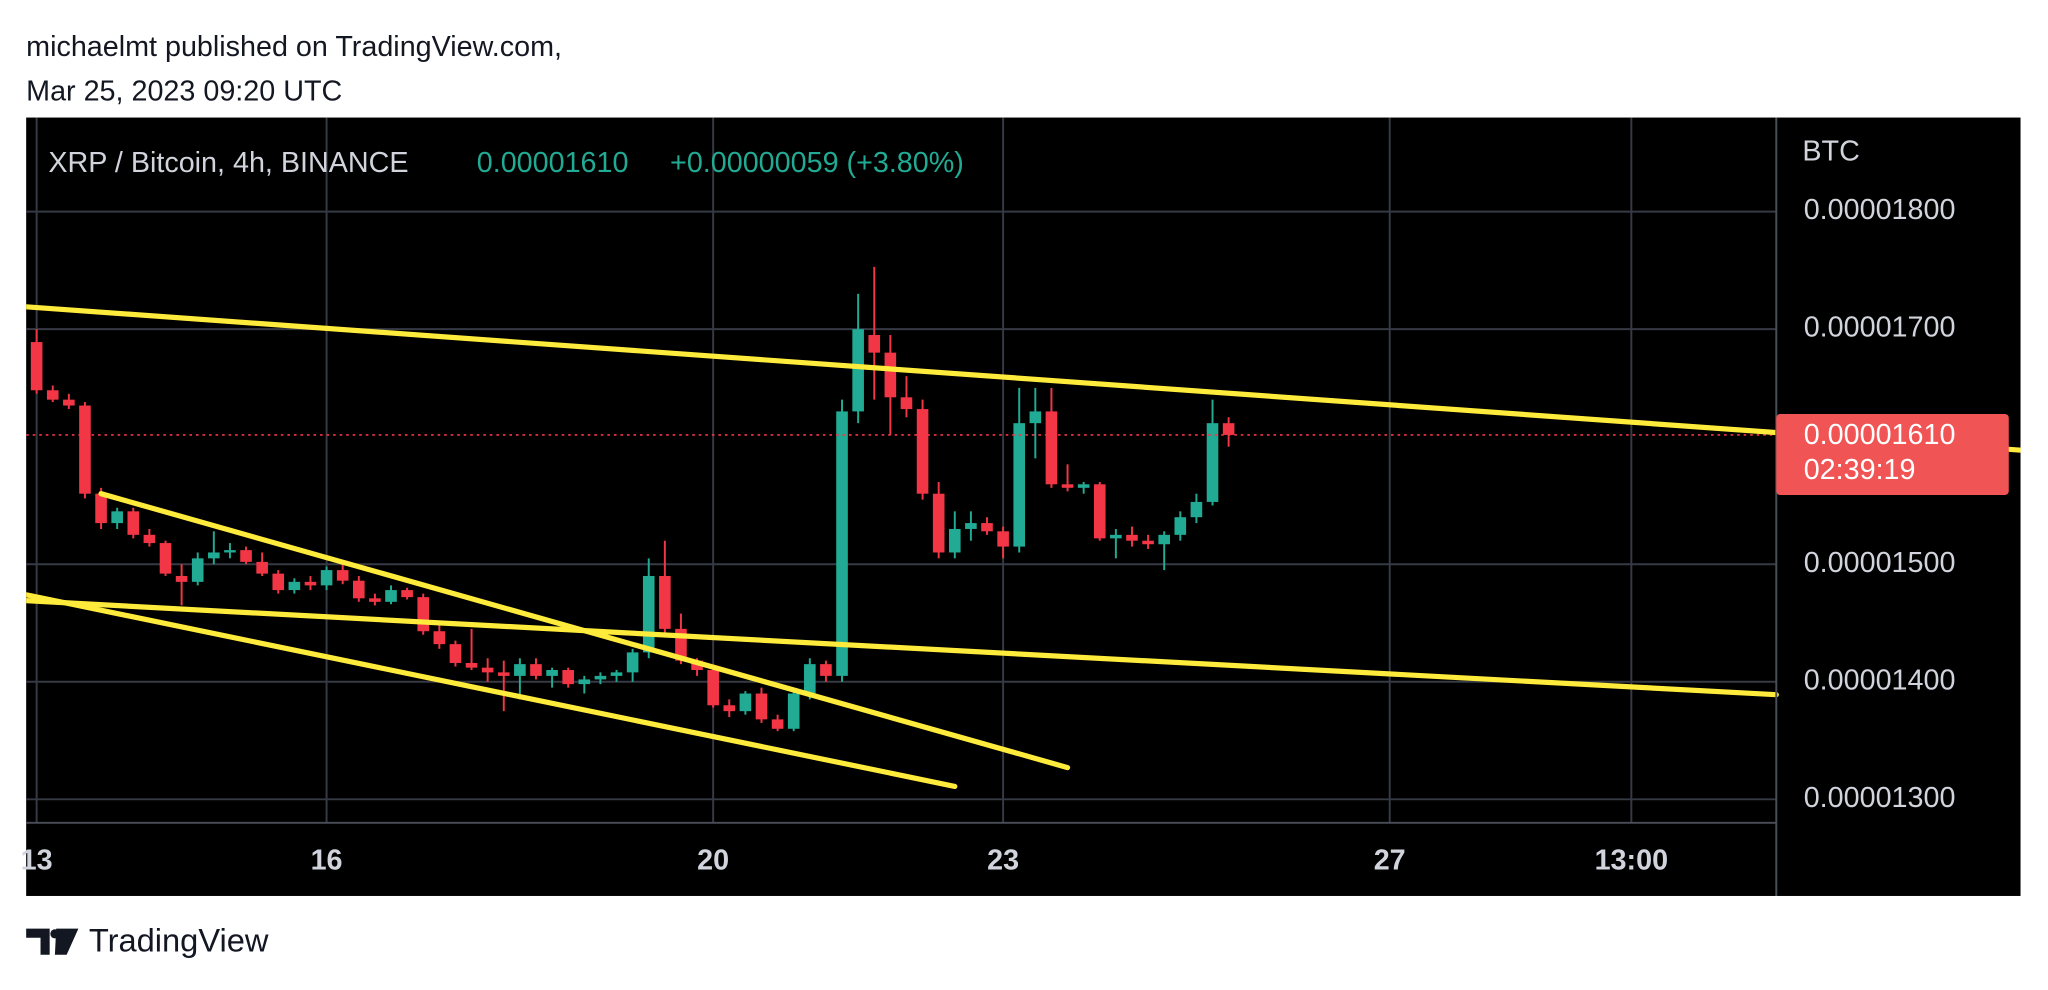  I want to click on y-tick-label: 0.00001400, so click(1880, 680).